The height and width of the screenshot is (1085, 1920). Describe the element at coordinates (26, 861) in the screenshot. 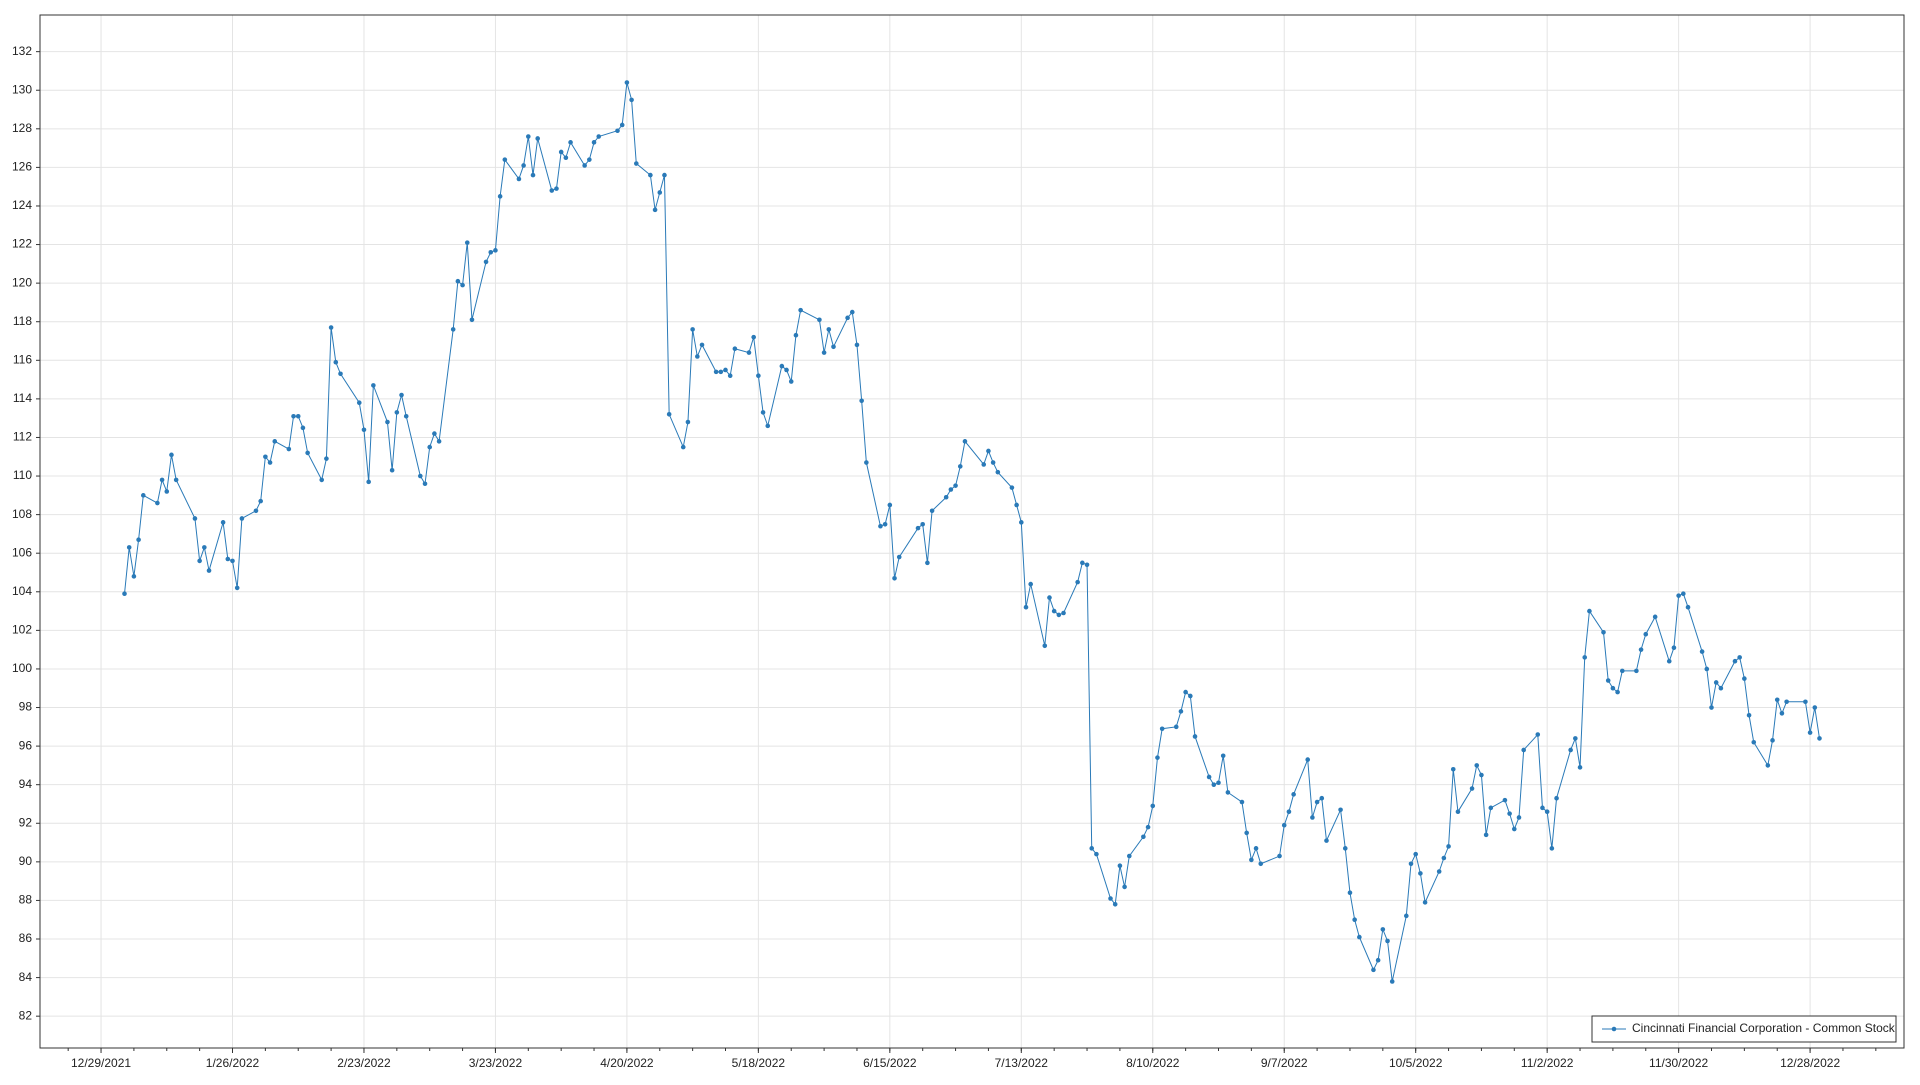

I see `y-tick-label: 90` at that location.